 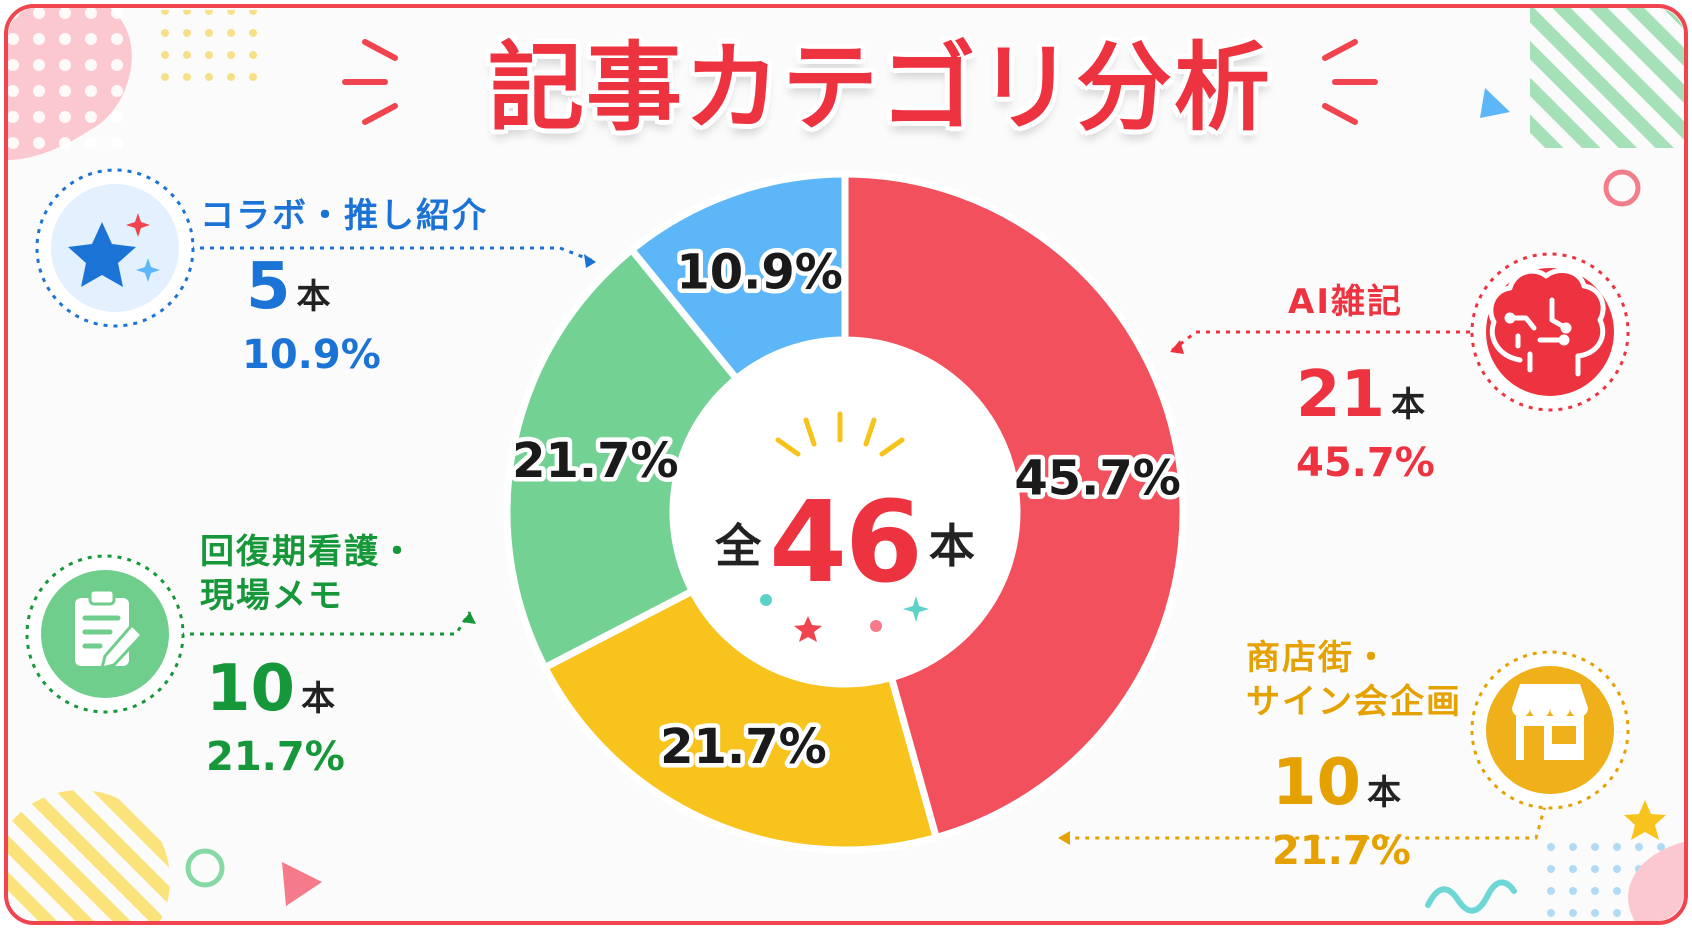 I want to click on category-ai-stats: 21 本 45.7%, so click(x=1365, y=423).